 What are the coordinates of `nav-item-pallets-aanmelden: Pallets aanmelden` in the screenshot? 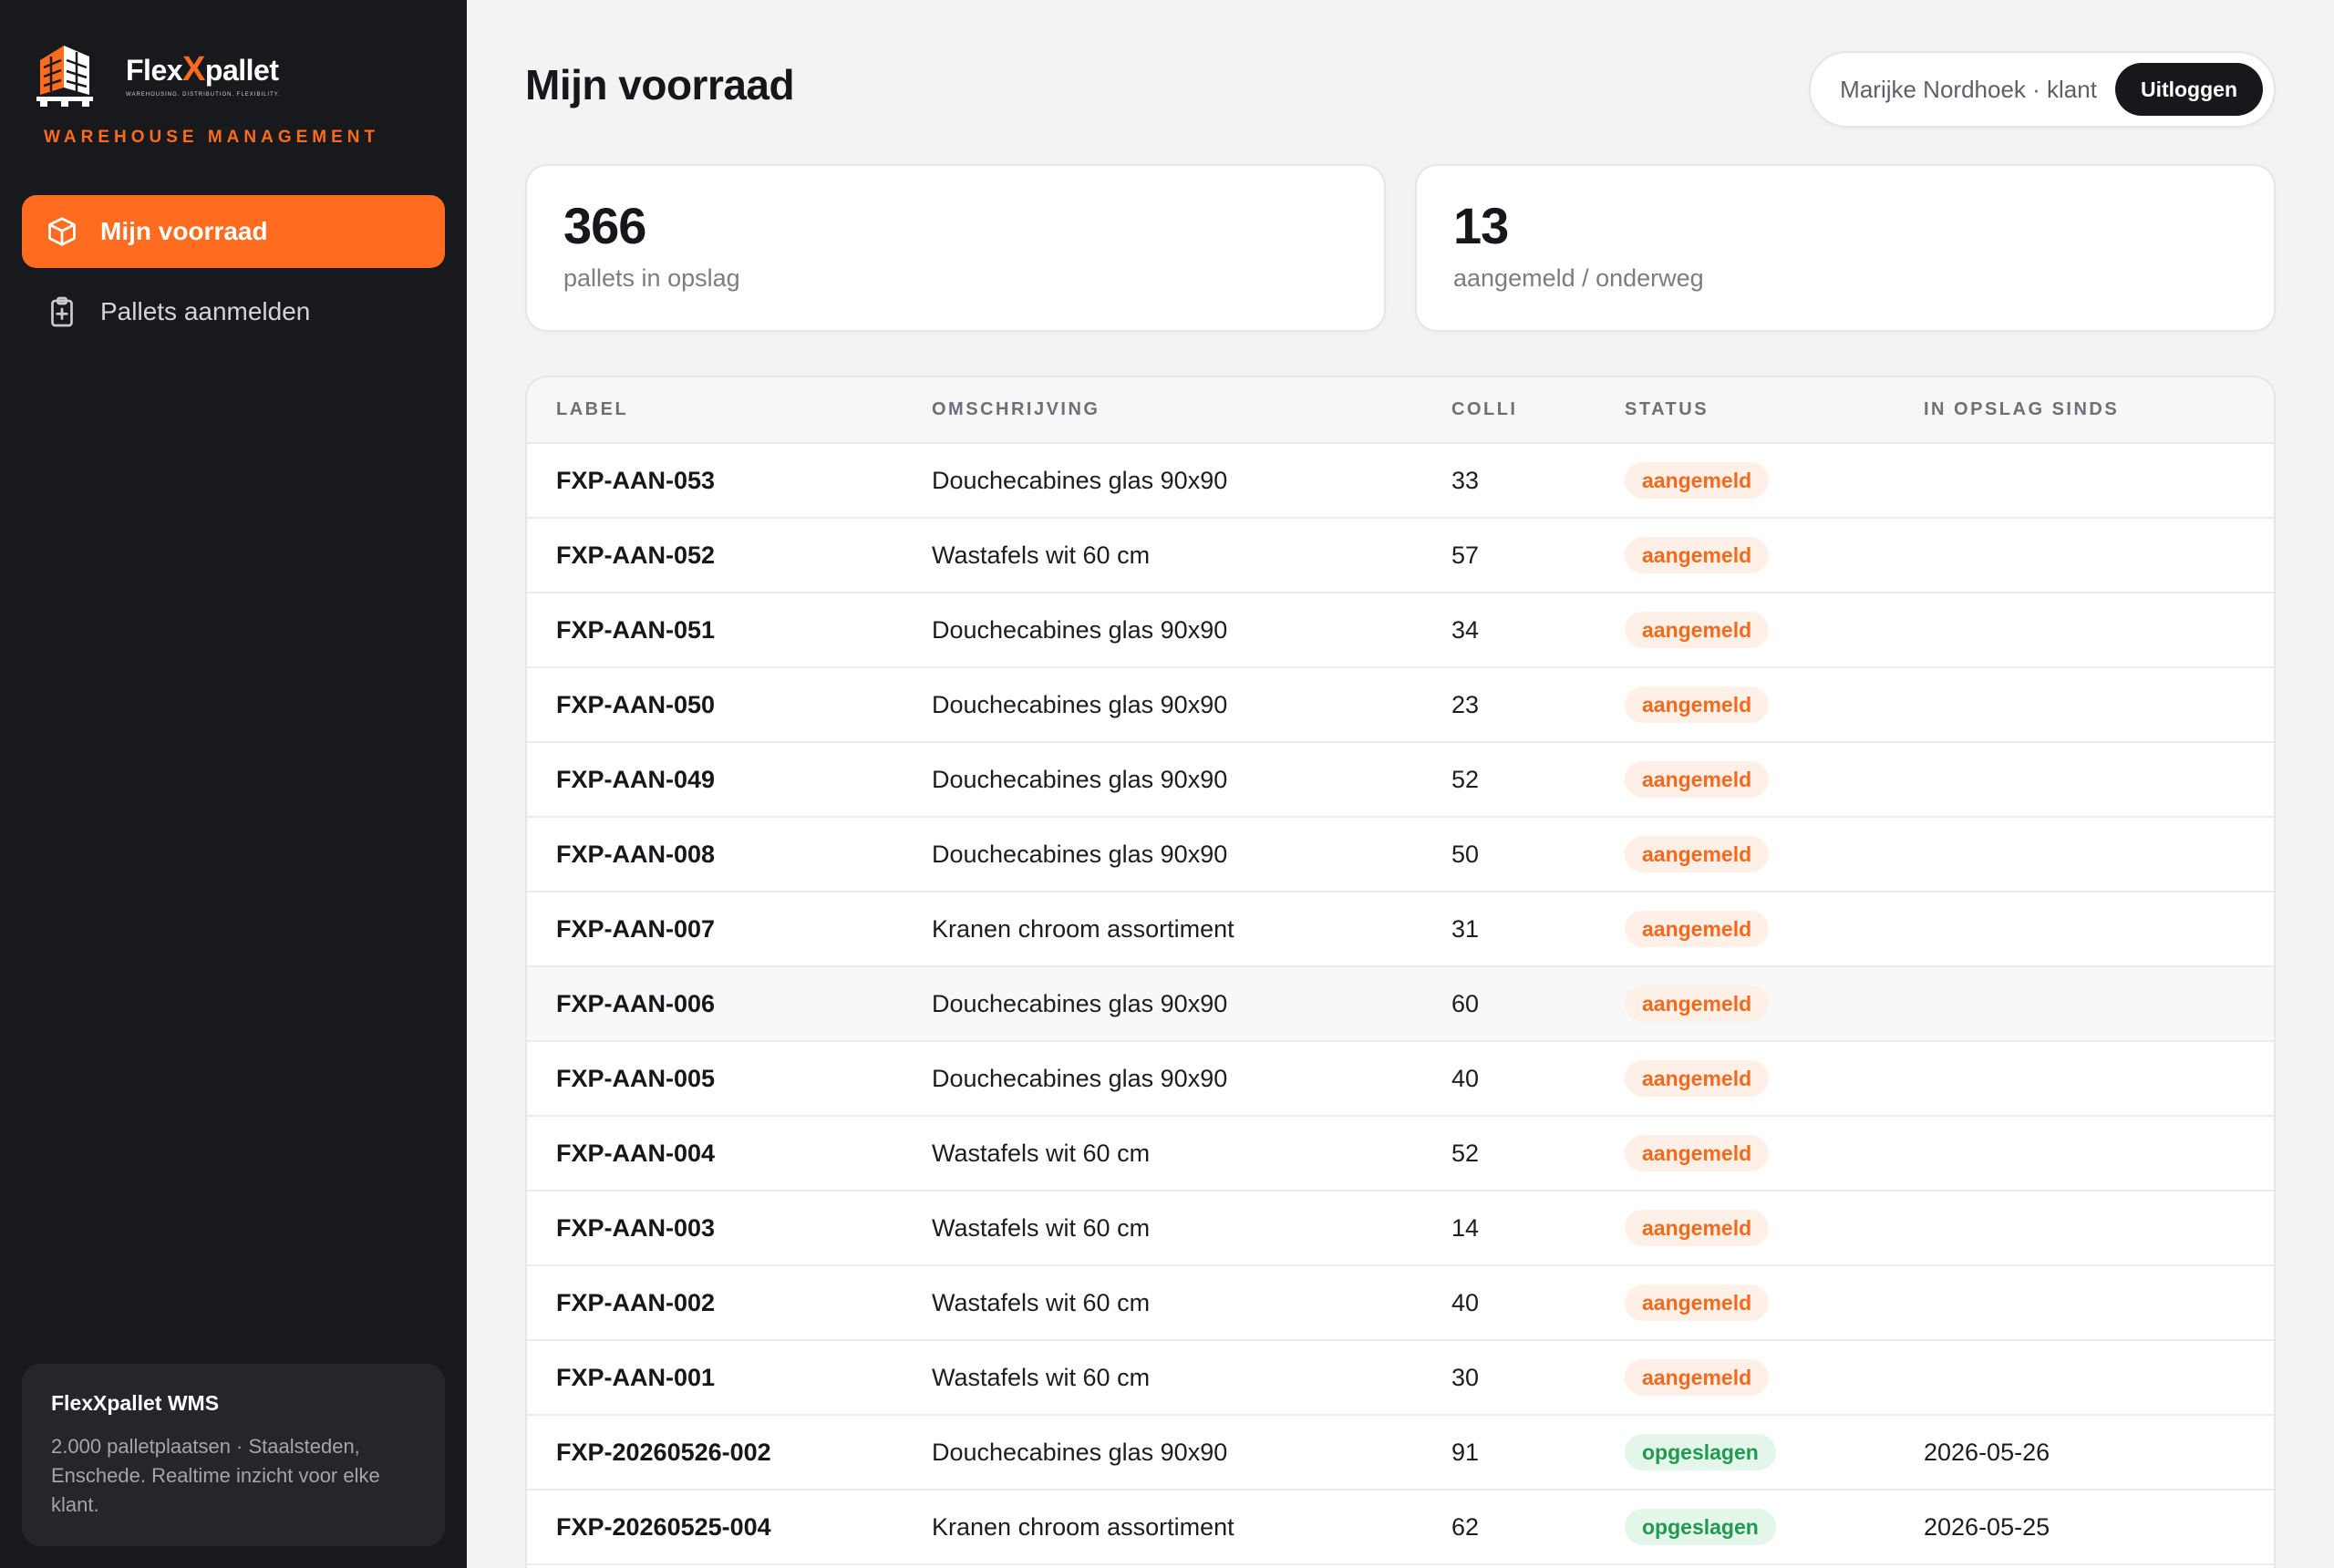 It's located at (234, 311).